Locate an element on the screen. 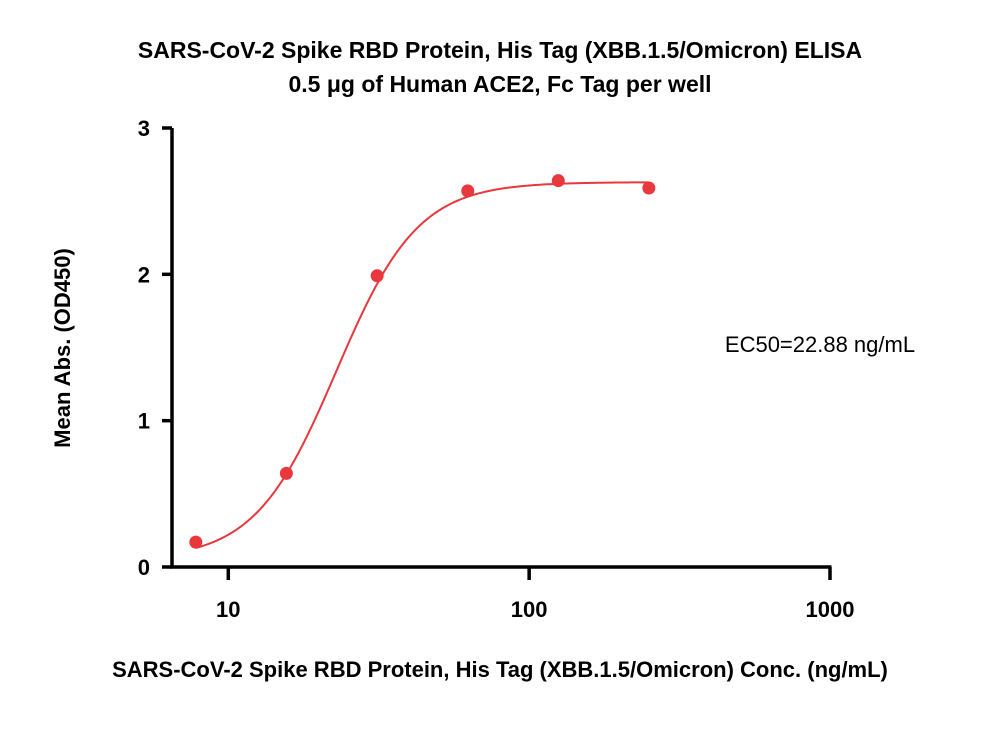 This screenshot has height=752, width=1000. chart-subtitle: 0.5 μg of Human ACE2, Fc Tag per well is located at coordinates (499, 84).